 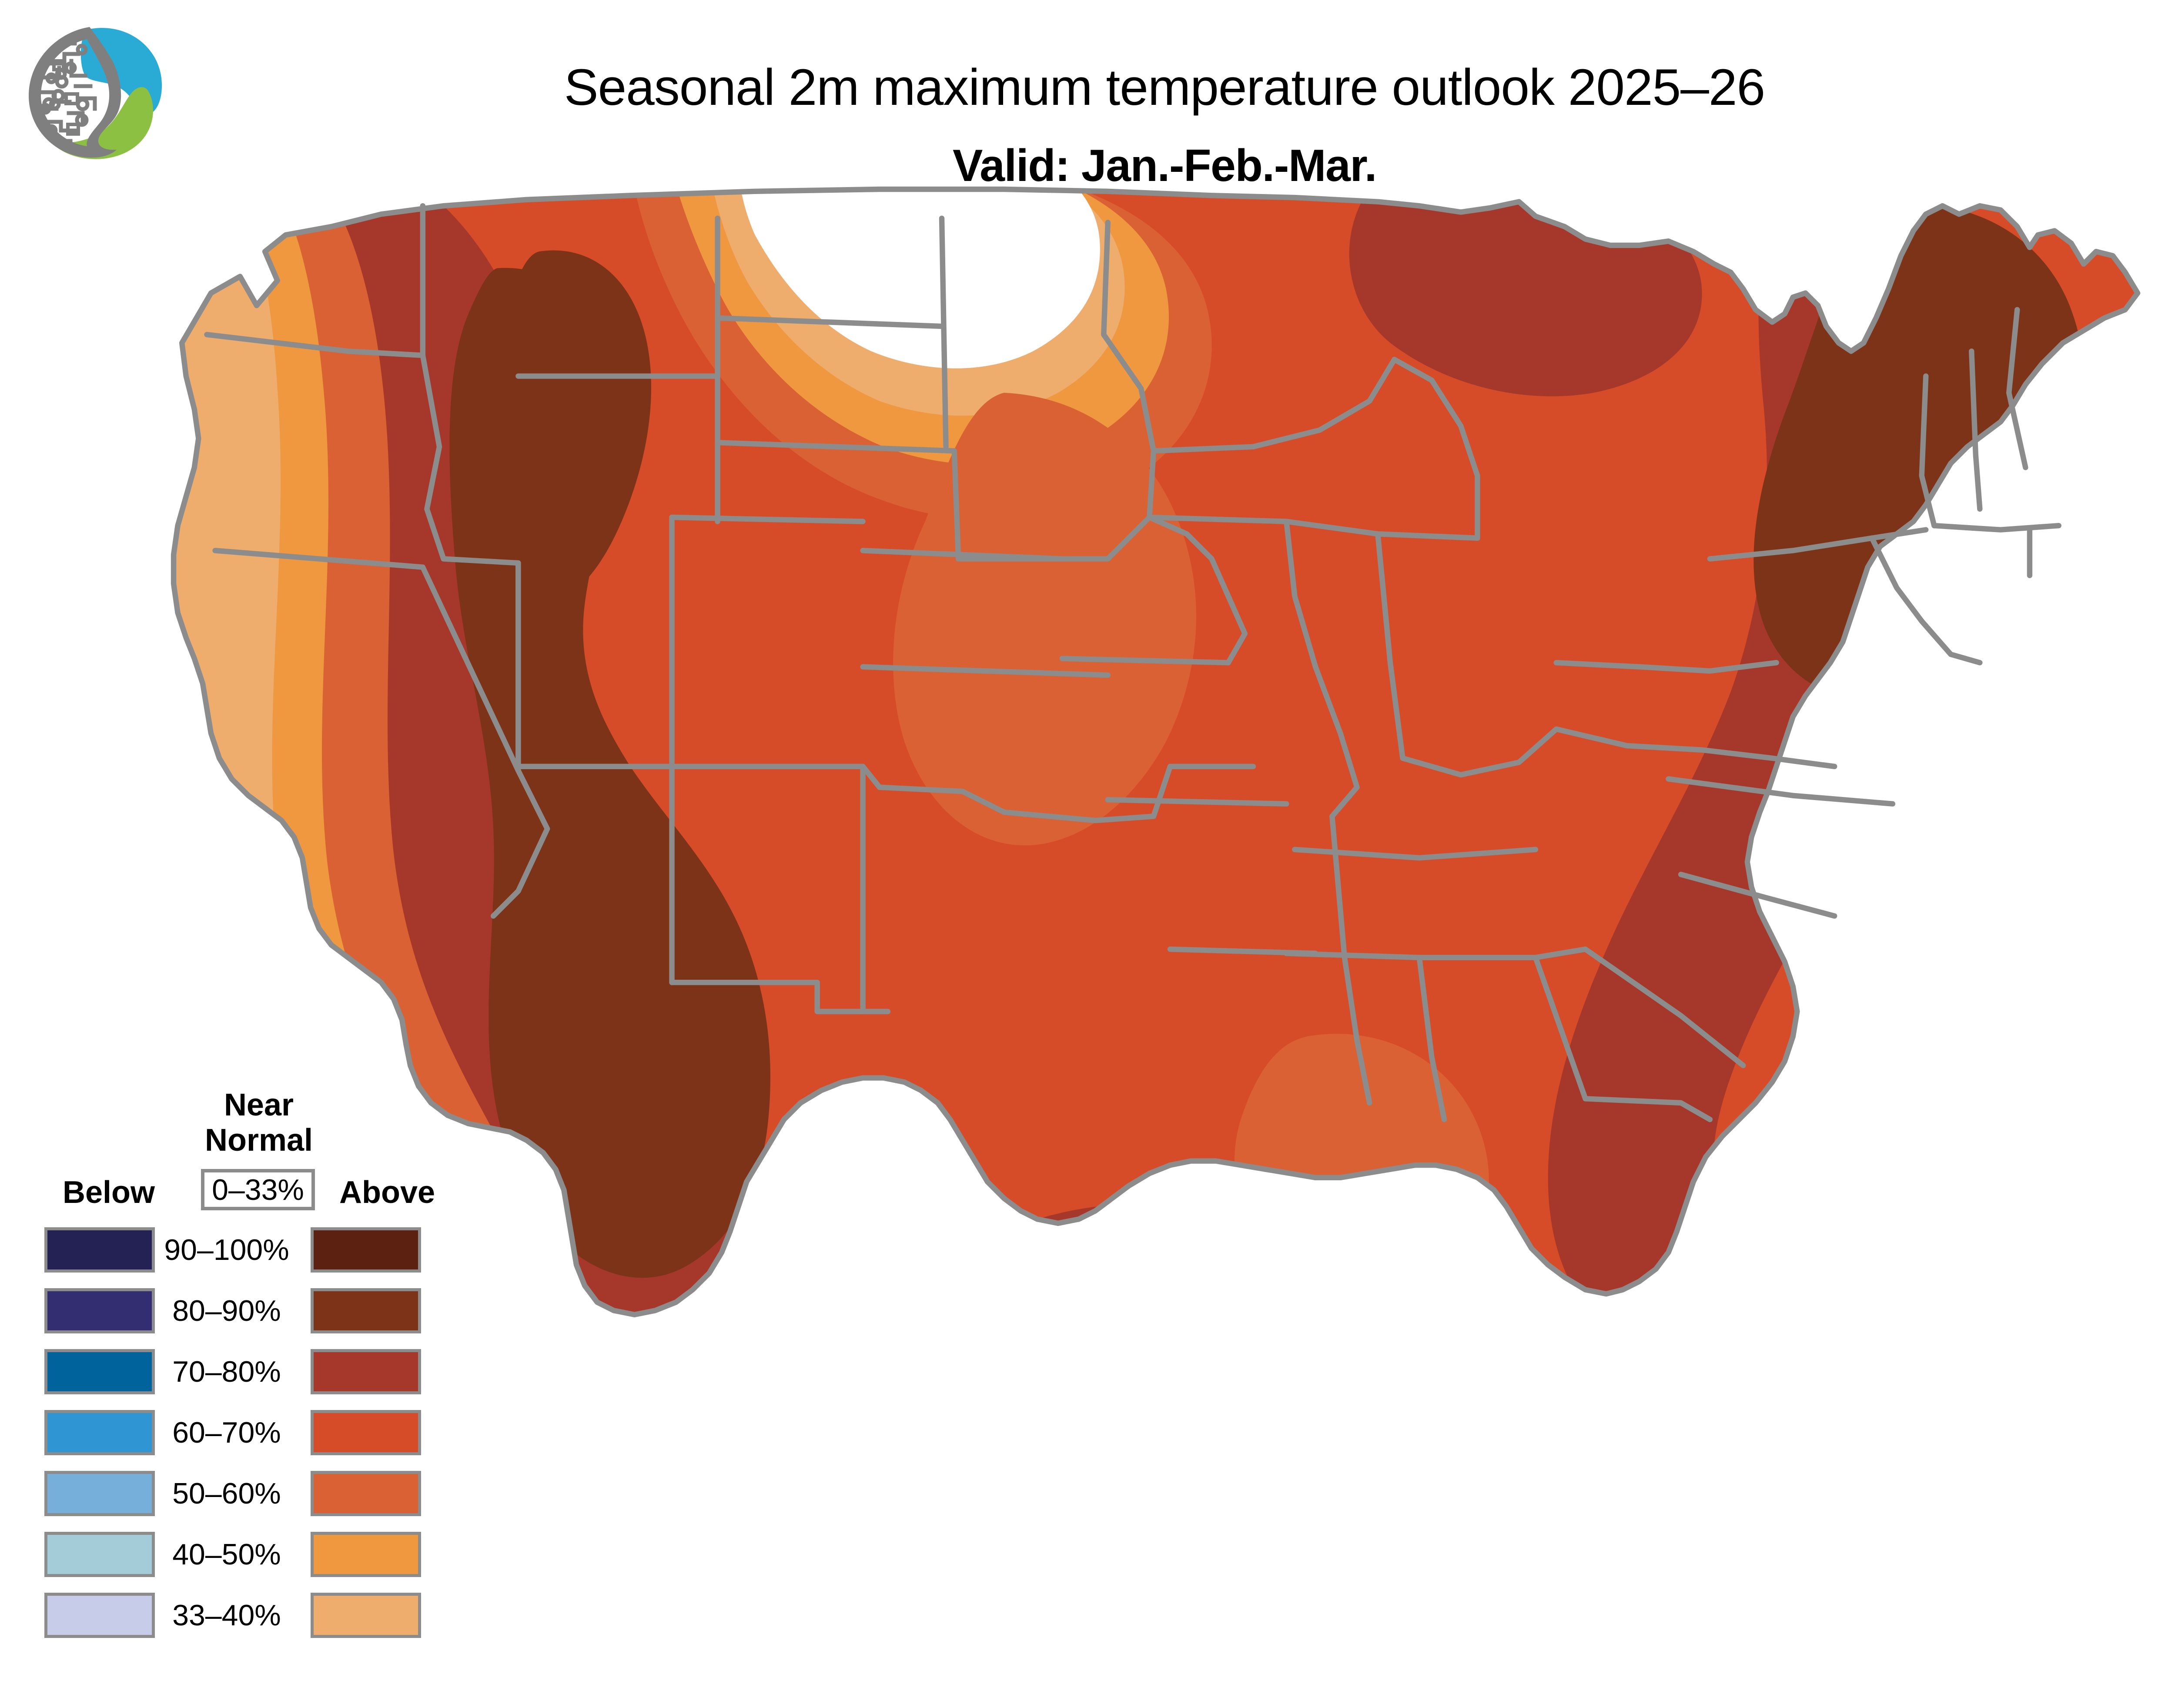 What do you see at coordinates (1129, 391) in the screenshot?
I see `state-line-mn-wi` at bounding box center [1129, 391].